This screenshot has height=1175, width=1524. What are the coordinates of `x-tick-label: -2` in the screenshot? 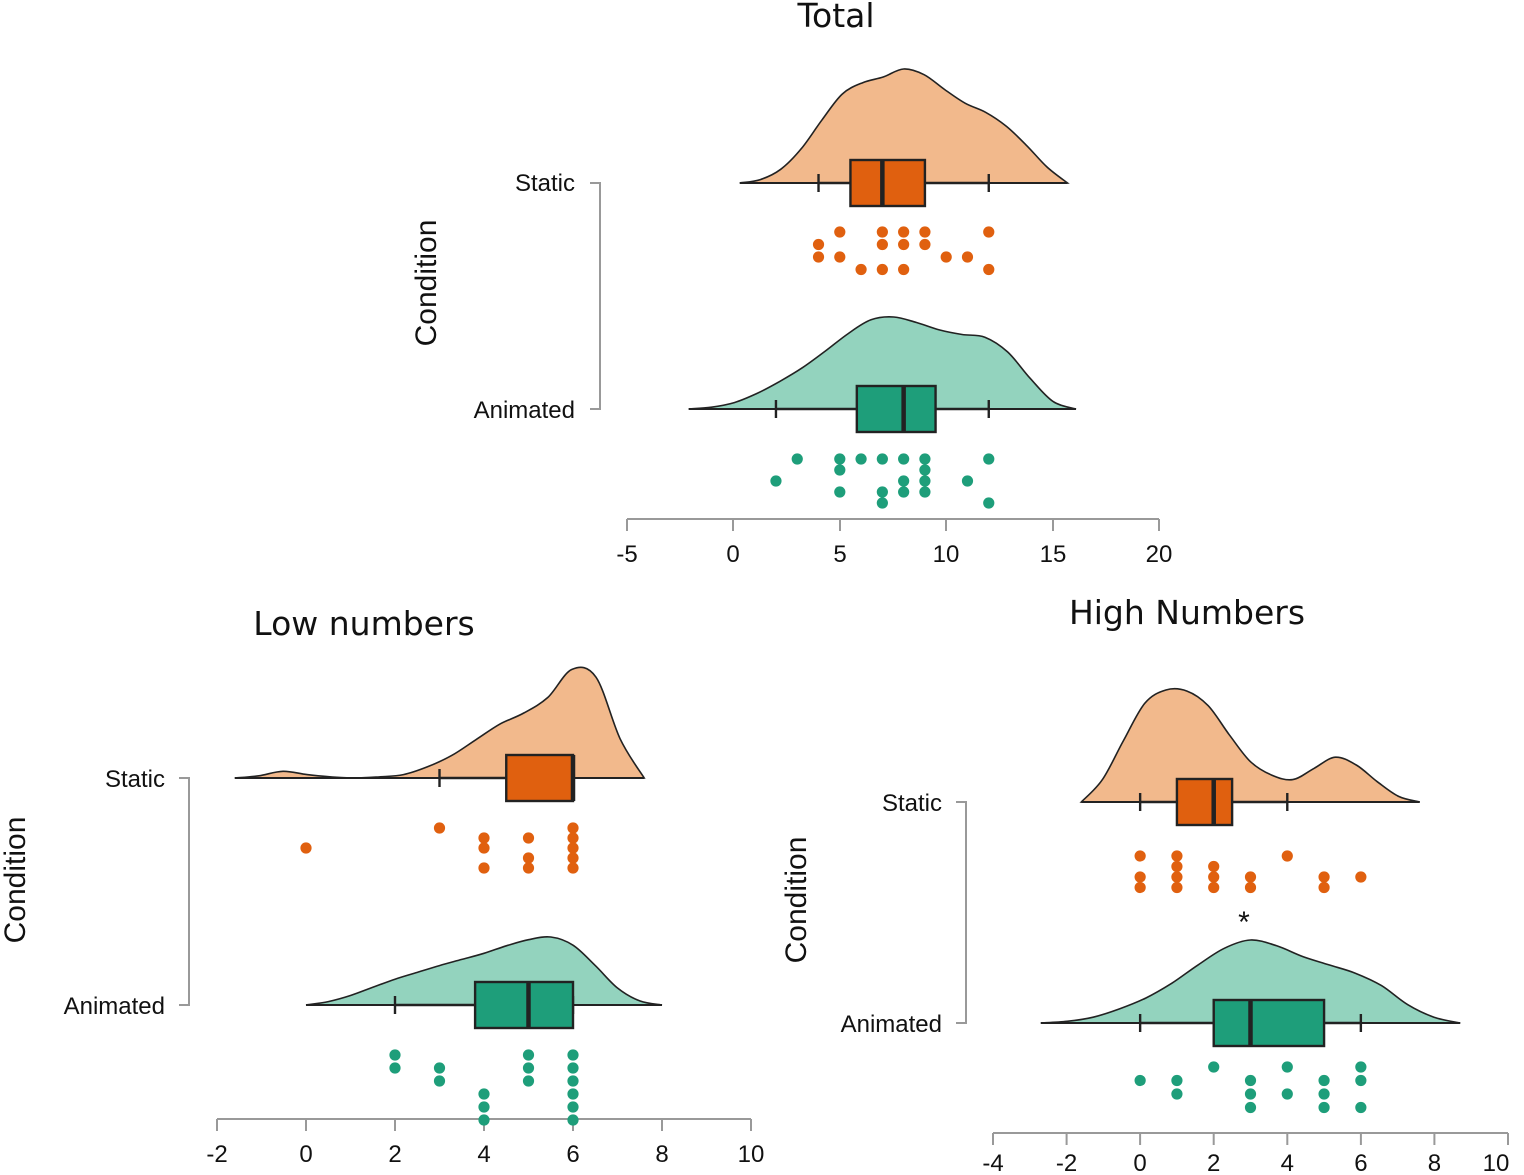 It's located at (1066, 1162).